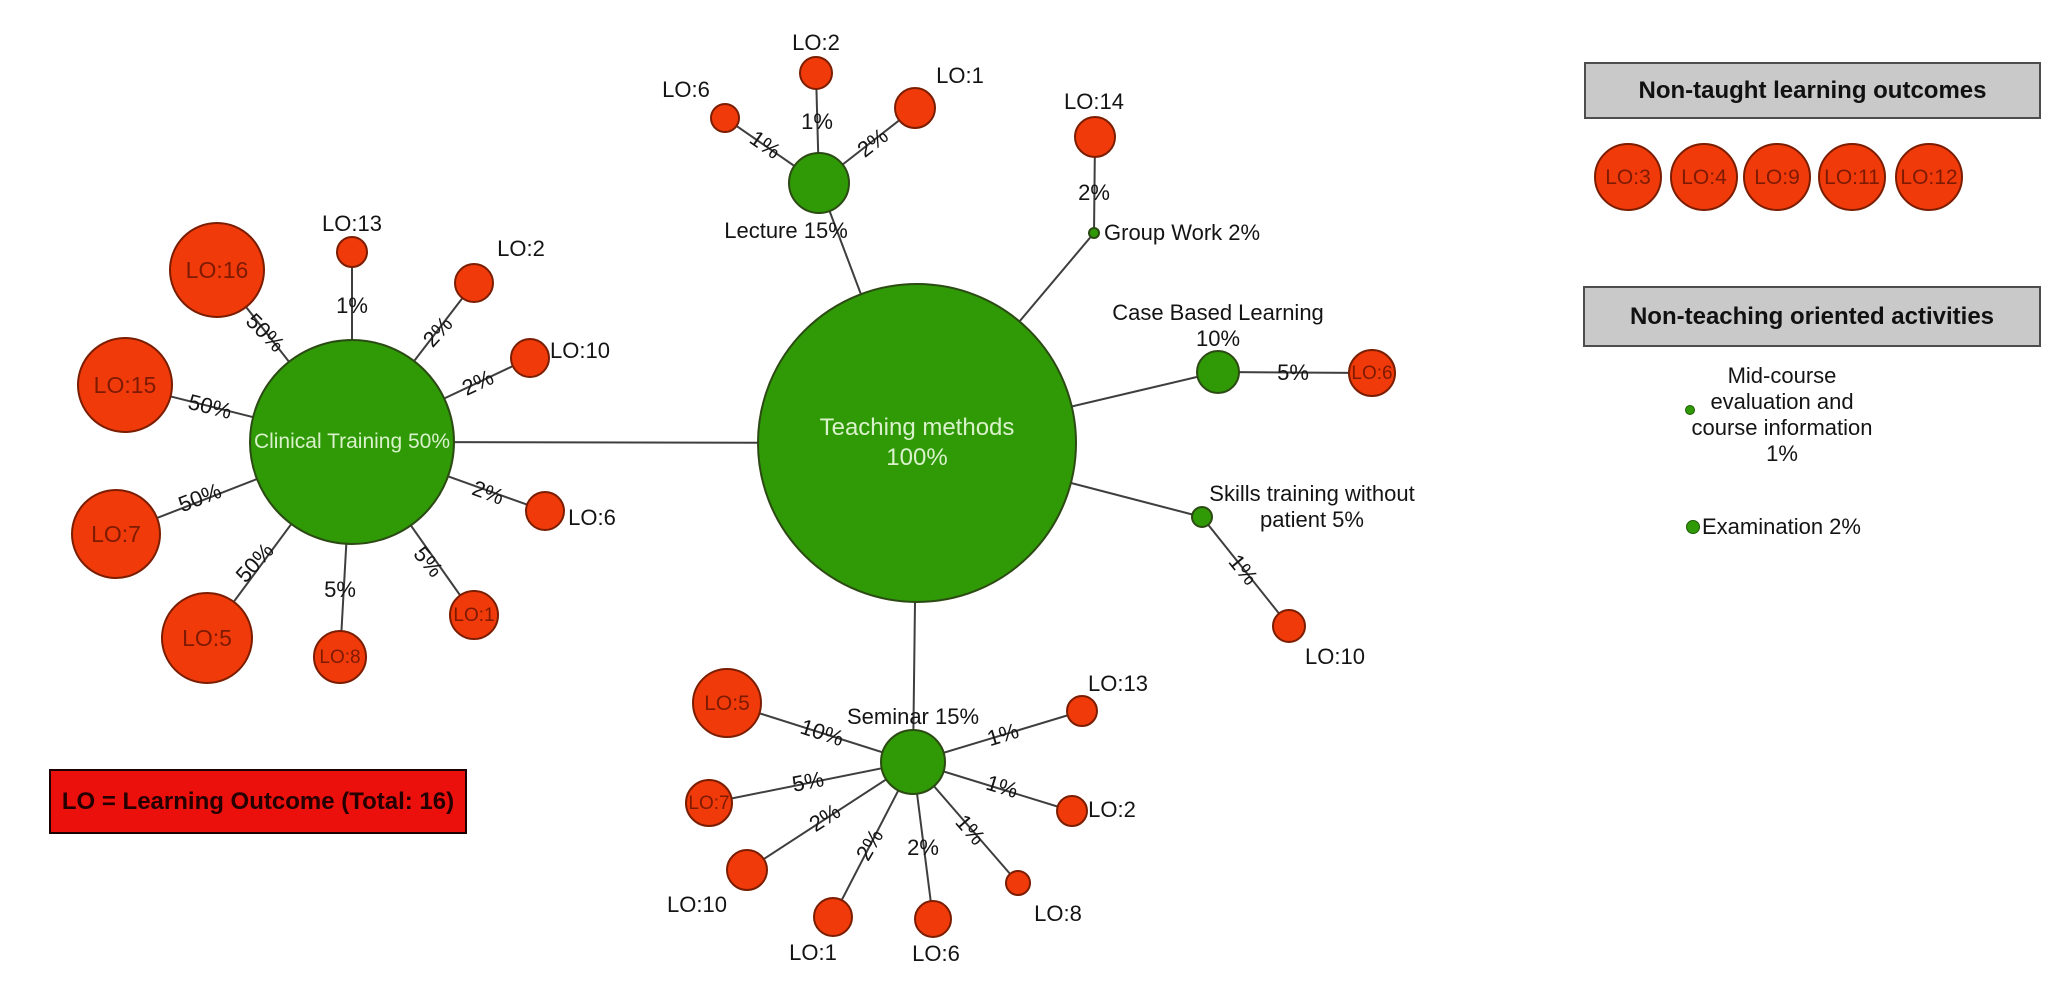 The width and height of the screenshot is (2059, 1001). What do you see at coordinates (352, 442) in the screenshot?
I see `method-node-clinical: Clinical Training 50%` at bounding box center [352, 442].